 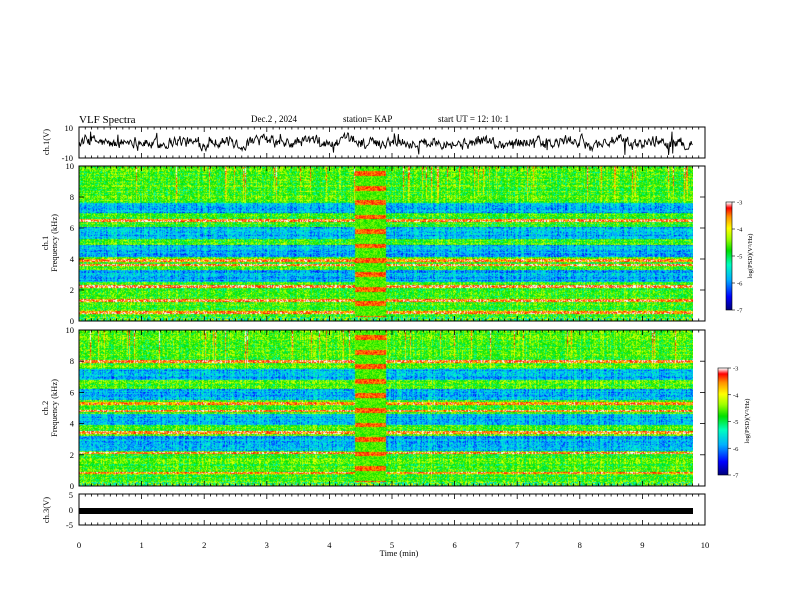 I want to click on time-tick-label: 4, so click(x=329, y=545).